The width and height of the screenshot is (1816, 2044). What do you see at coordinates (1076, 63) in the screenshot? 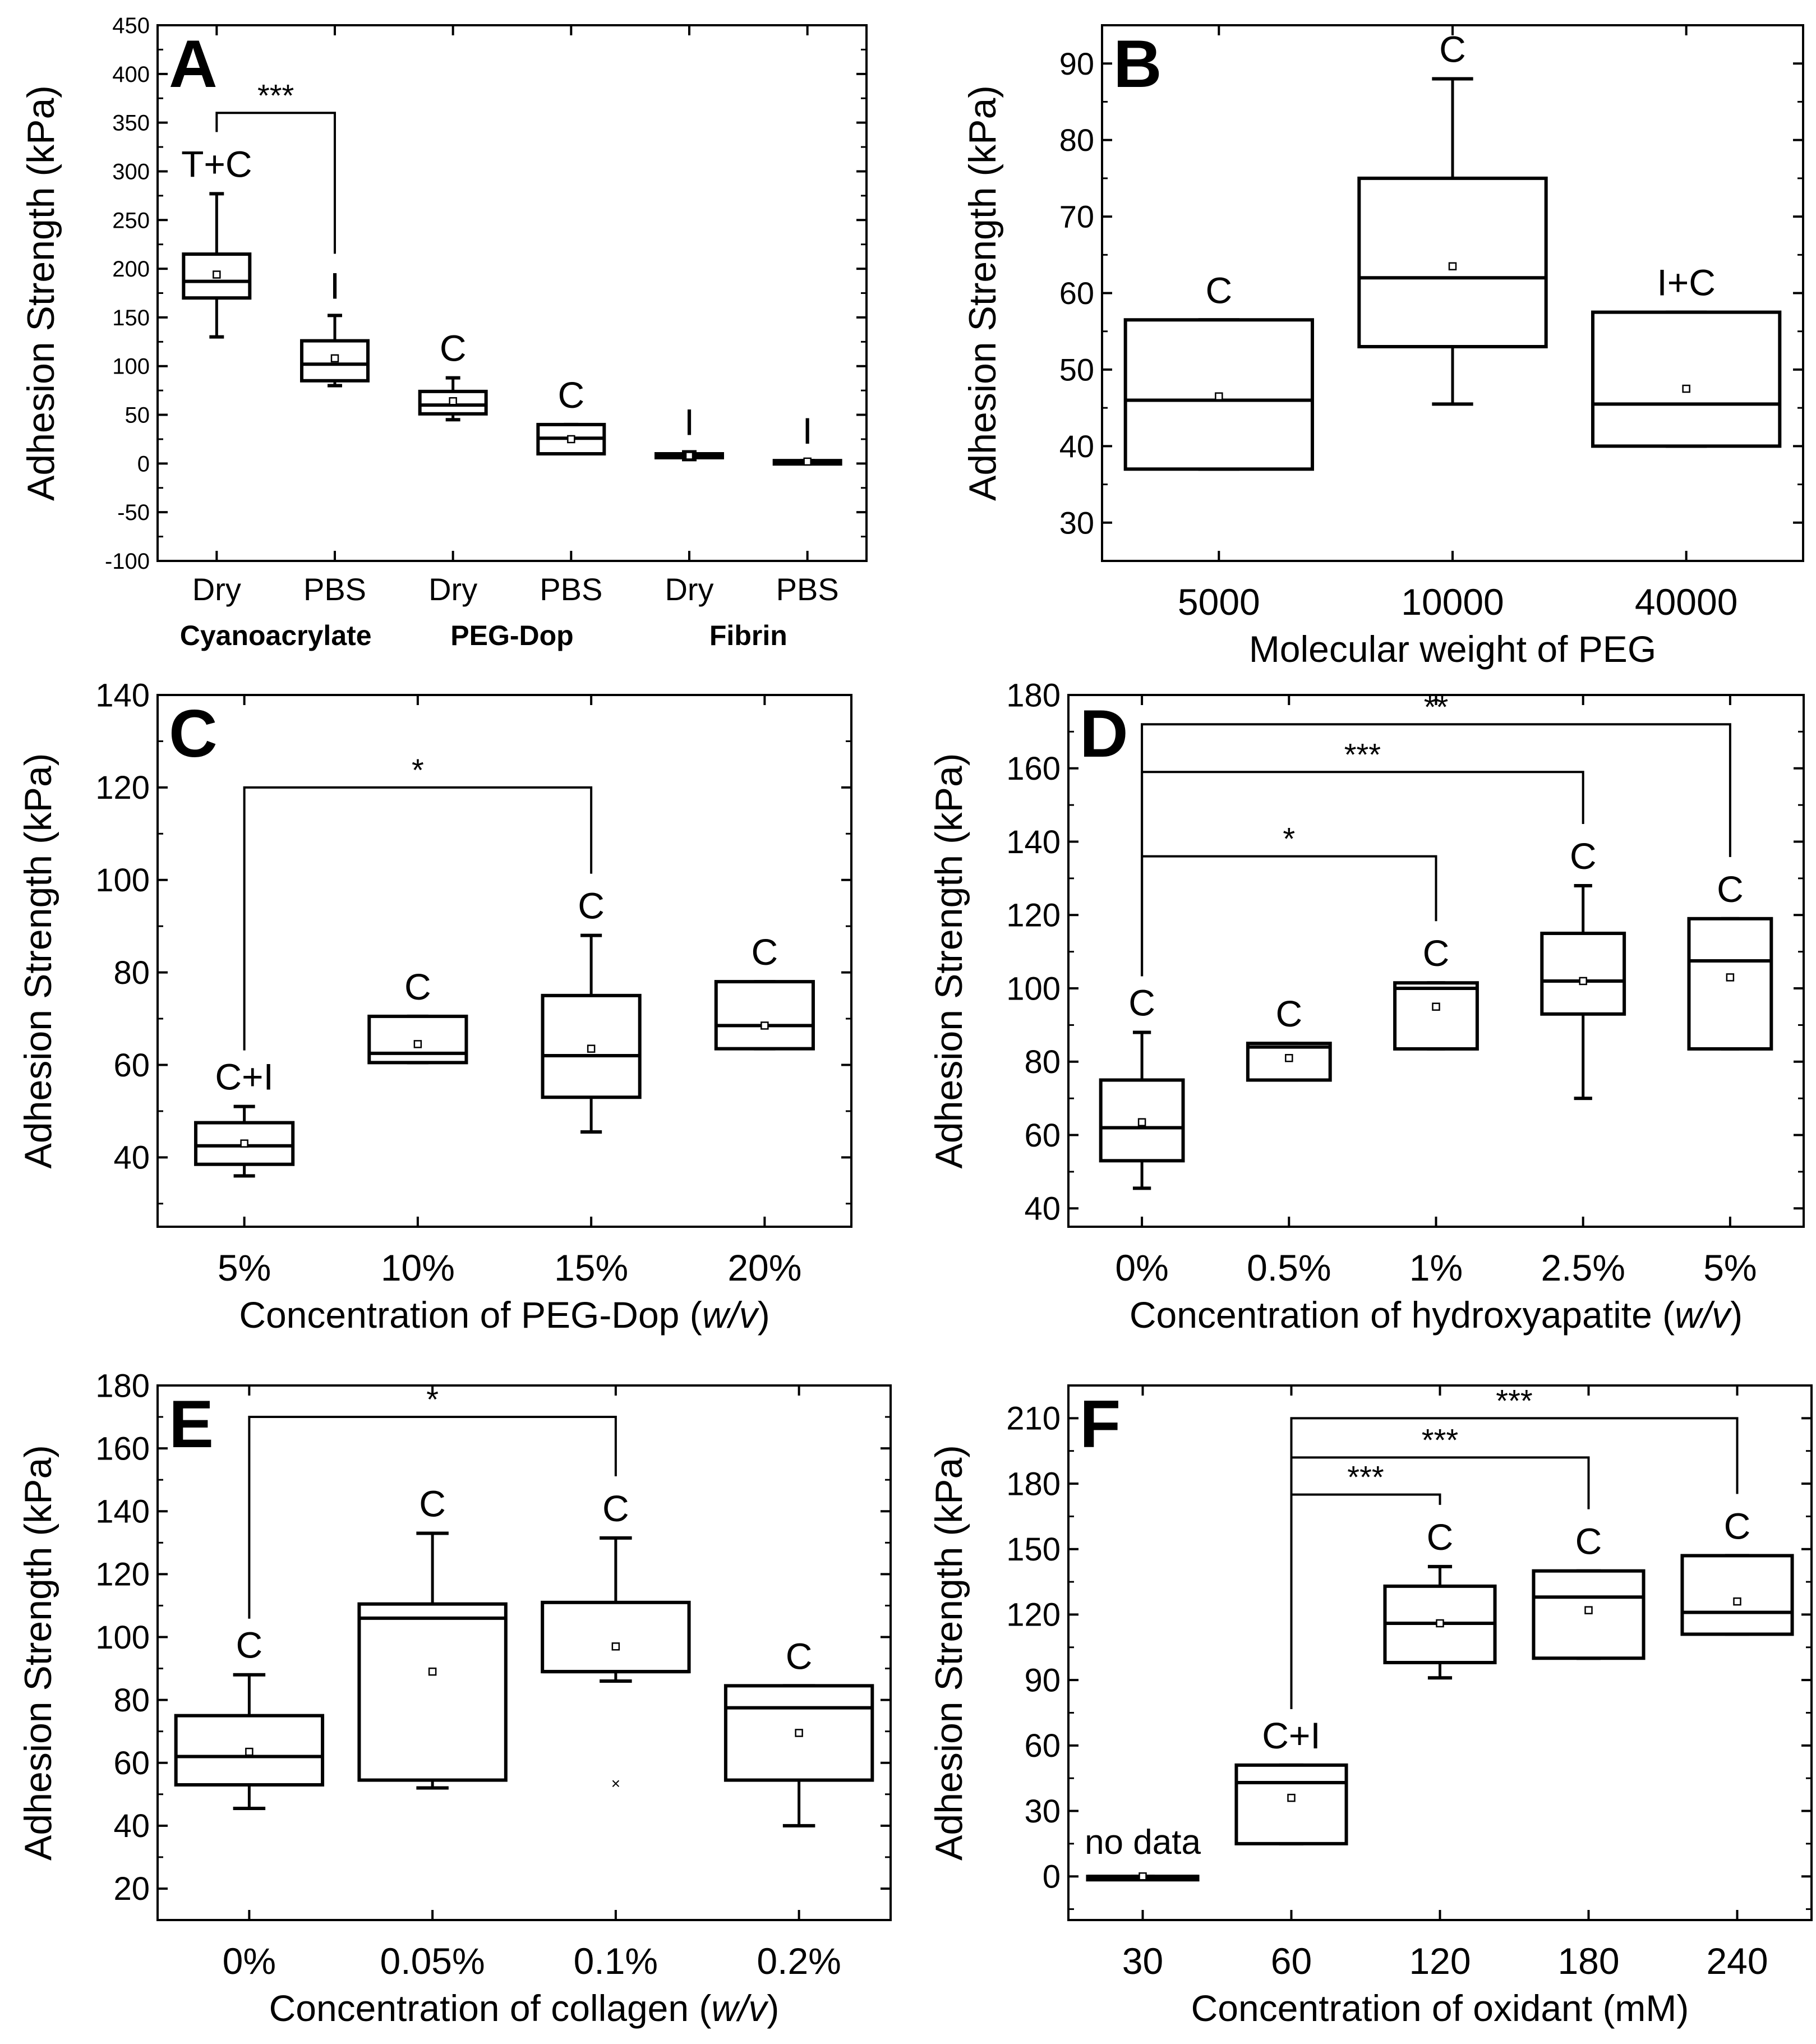
I see `y-tick-label: 90` at bounding box center [1076, 63].